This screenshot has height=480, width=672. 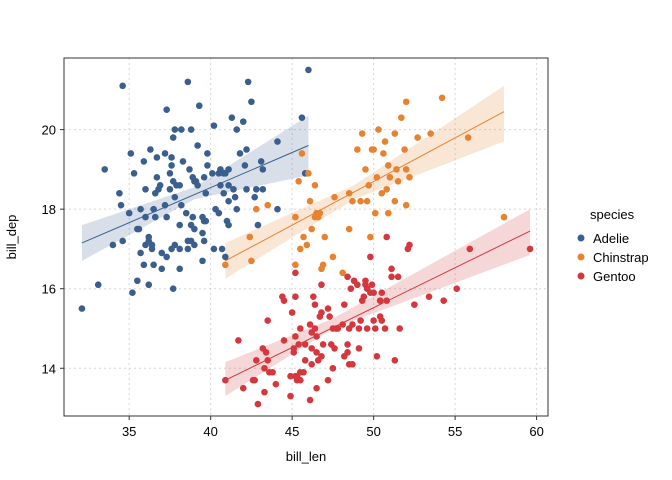 I want to click on legend-marker-gentoo, so click(x=581, y=276).